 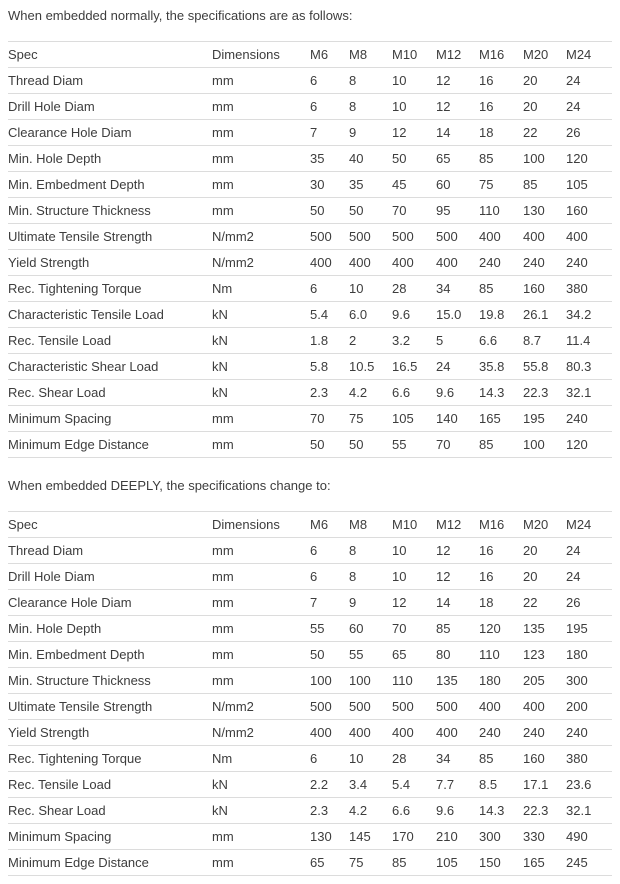 What do you see at coordinates (110, 576) in the screenshot?
I see `spec-label-cell: Drill Hole Diam` at bounding box center [110, 576].